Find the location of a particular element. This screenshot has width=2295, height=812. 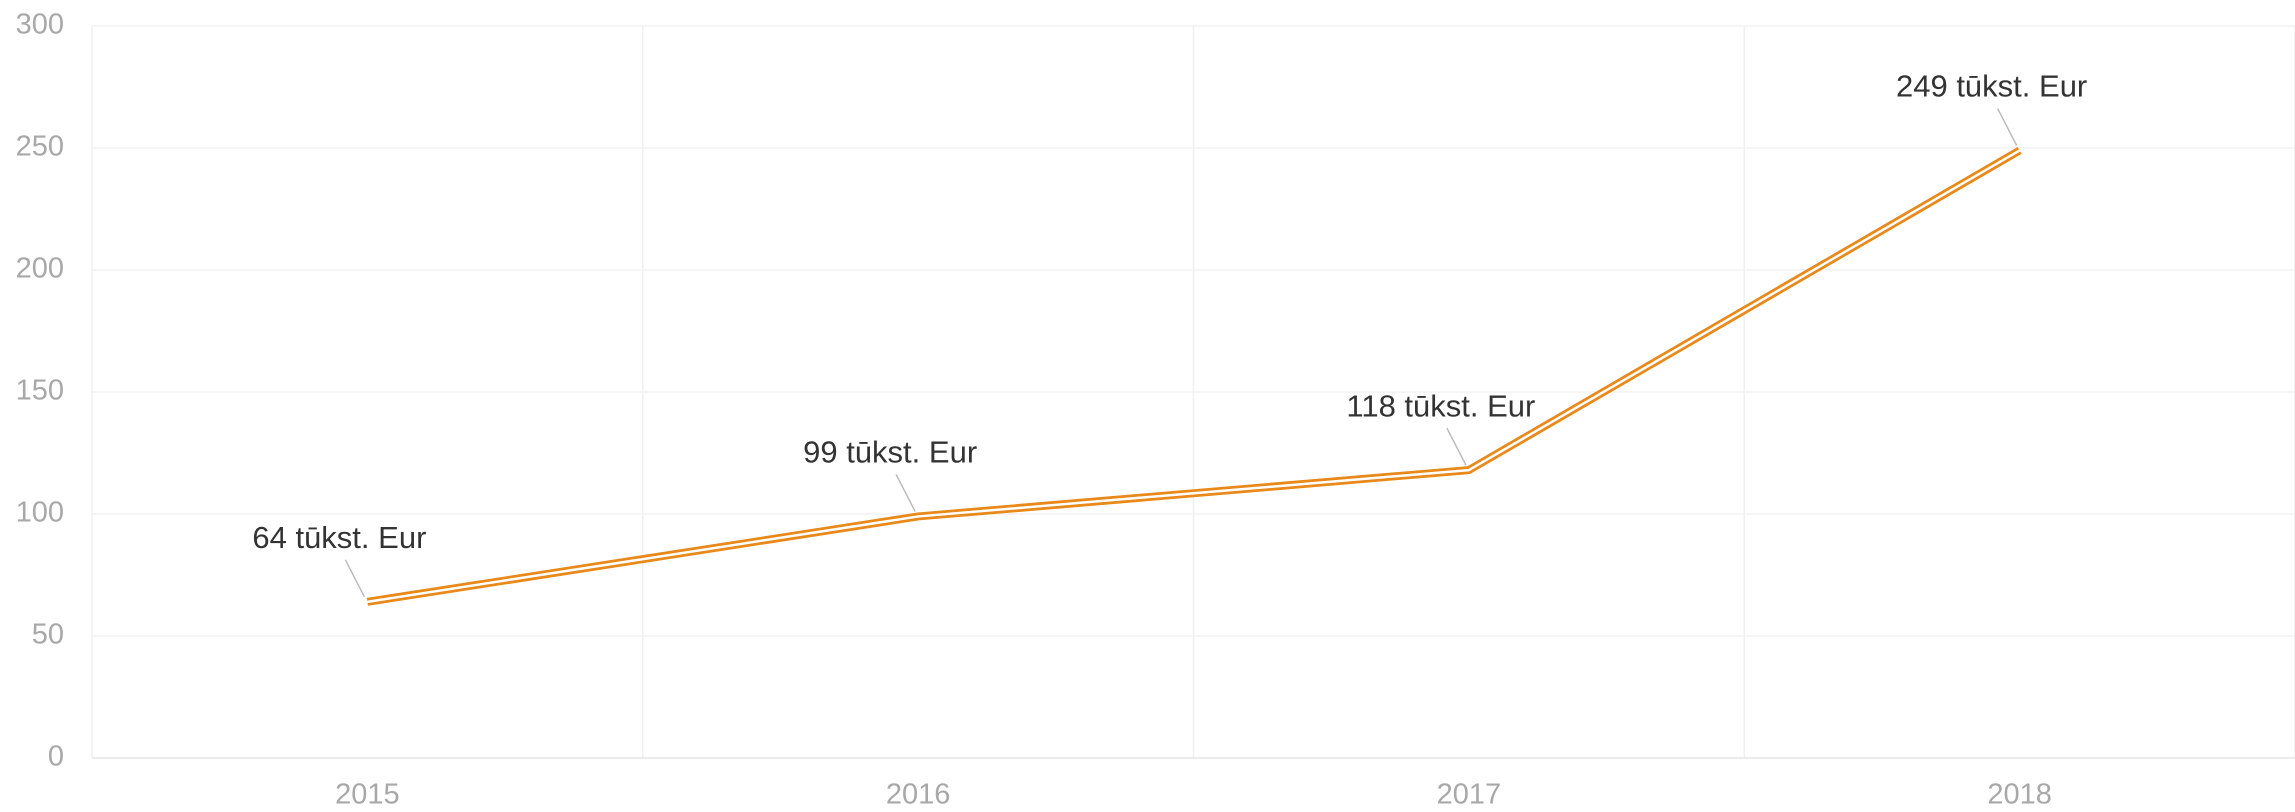

x-tick-label: 2015 is located at coordinates (367, 795).